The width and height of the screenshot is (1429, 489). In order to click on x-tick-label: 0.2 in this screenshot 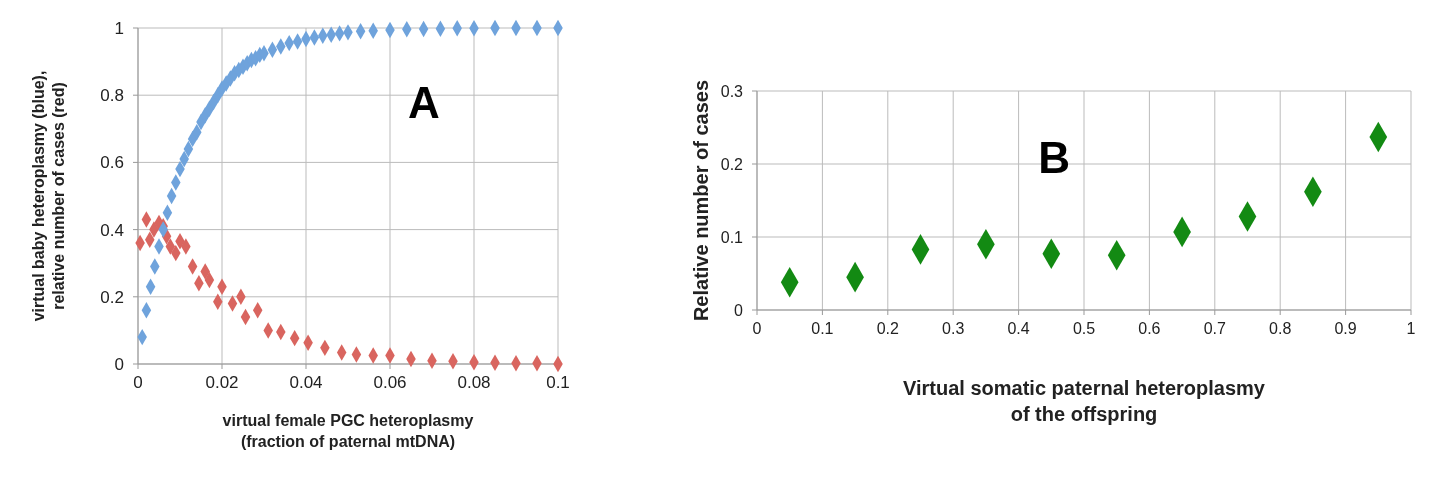, I will do `click(888, 328)`.